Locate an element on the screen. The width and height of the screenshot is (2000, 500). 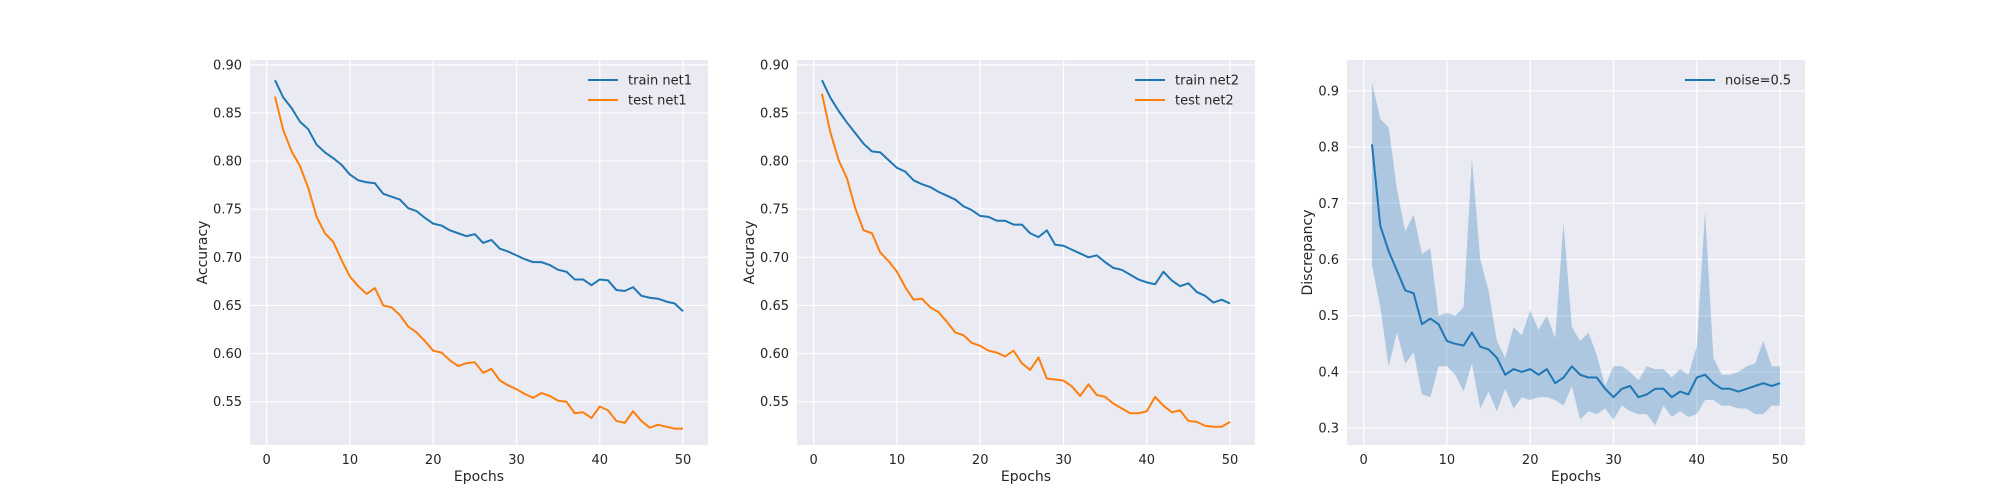
legend: noise=0.5 is located at coordinates (1738, 81).